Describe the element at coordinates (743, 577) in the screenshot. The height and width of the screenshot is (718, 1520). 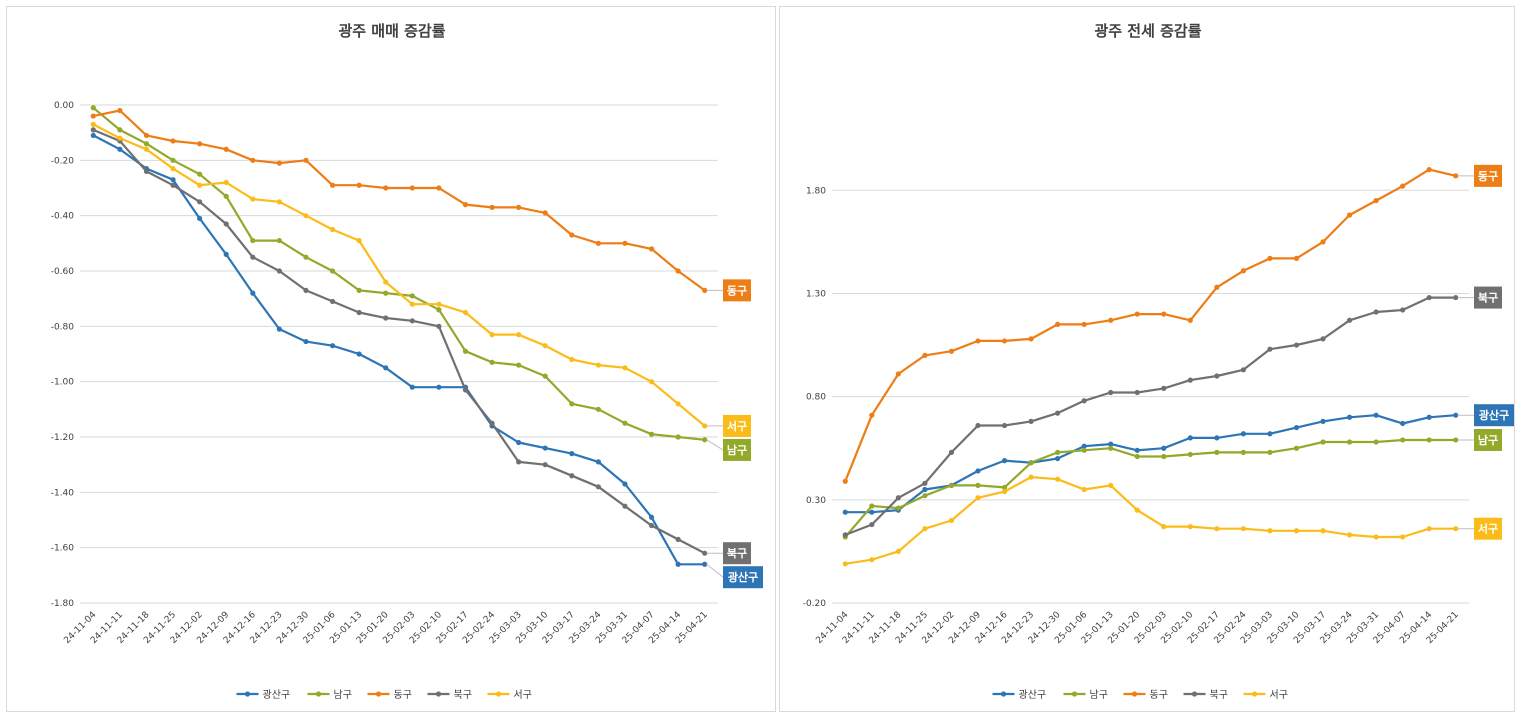
I see `end-tag-광산구` at that location.